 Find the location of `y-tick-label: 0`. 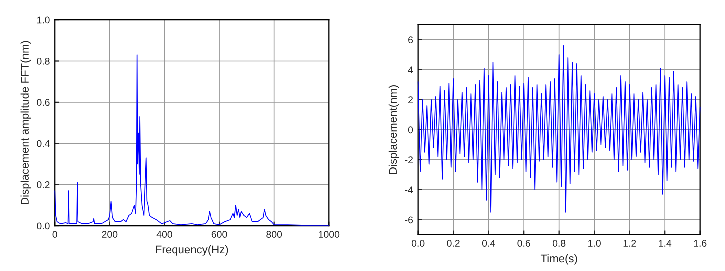

y-tick-label: 0 is located at coordinates (411, 130).